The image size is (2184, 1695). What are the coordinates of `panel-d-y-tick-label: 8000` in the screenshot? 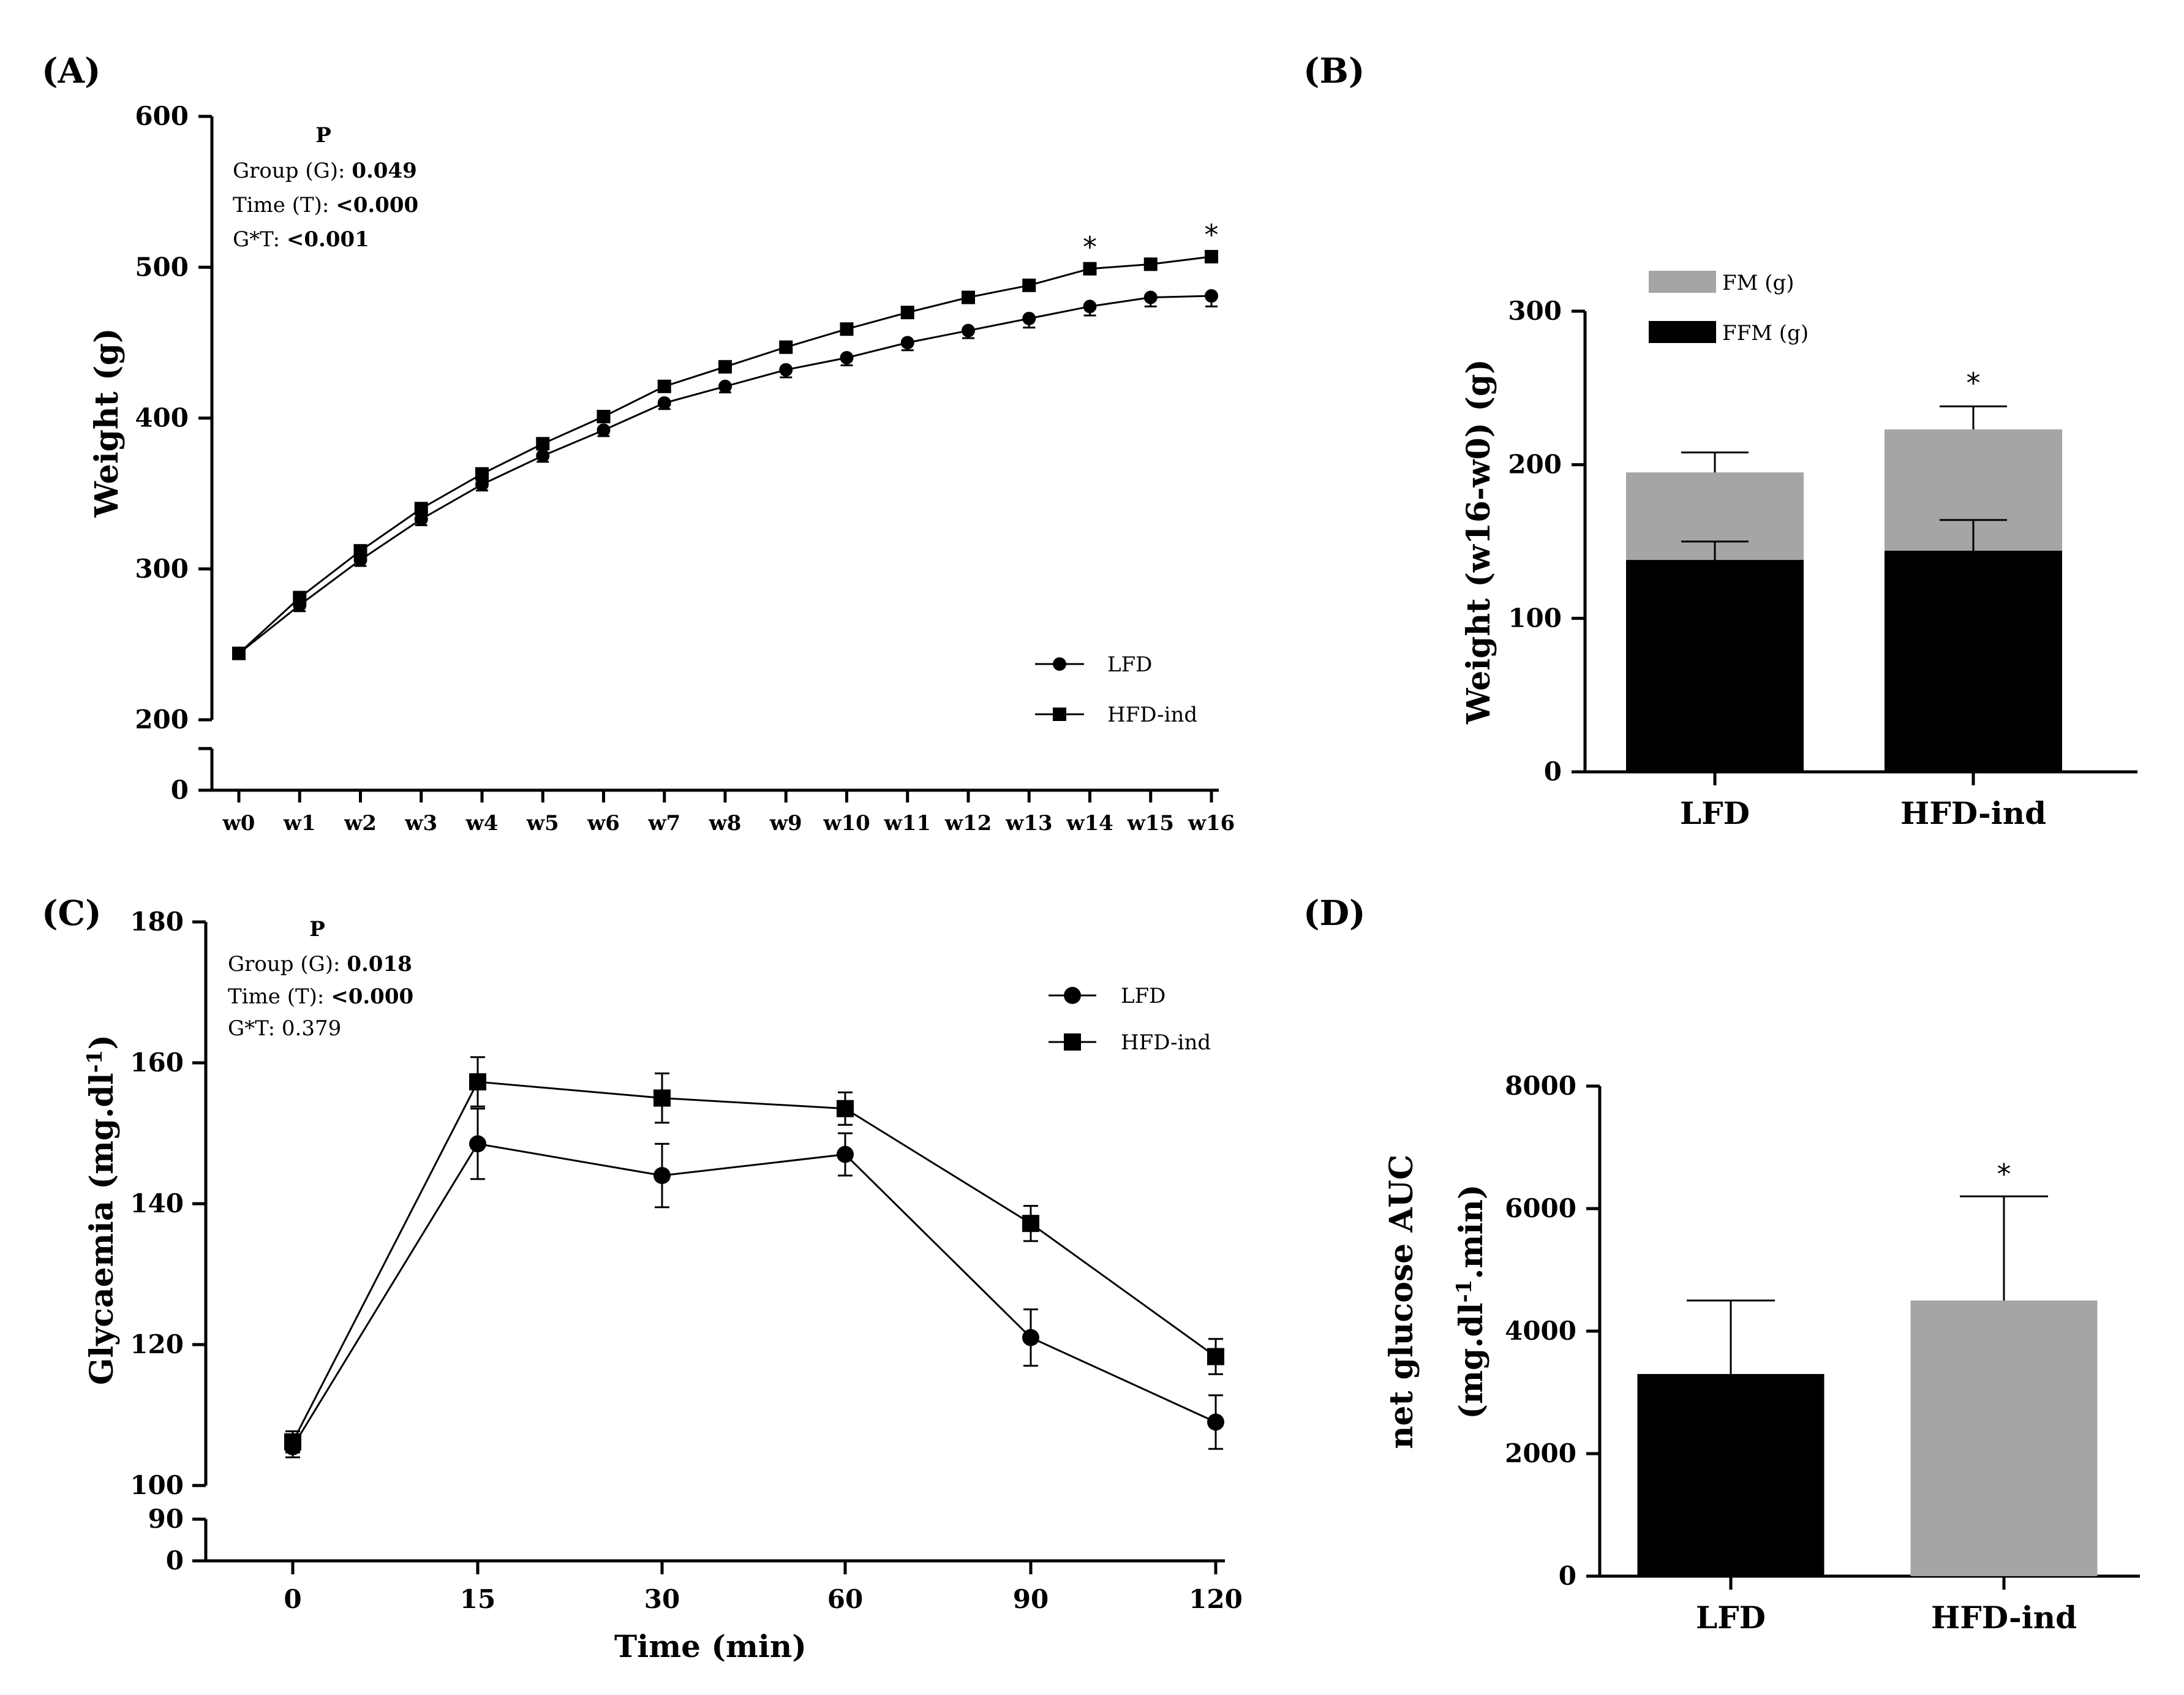 It's located at (1540, 1086).